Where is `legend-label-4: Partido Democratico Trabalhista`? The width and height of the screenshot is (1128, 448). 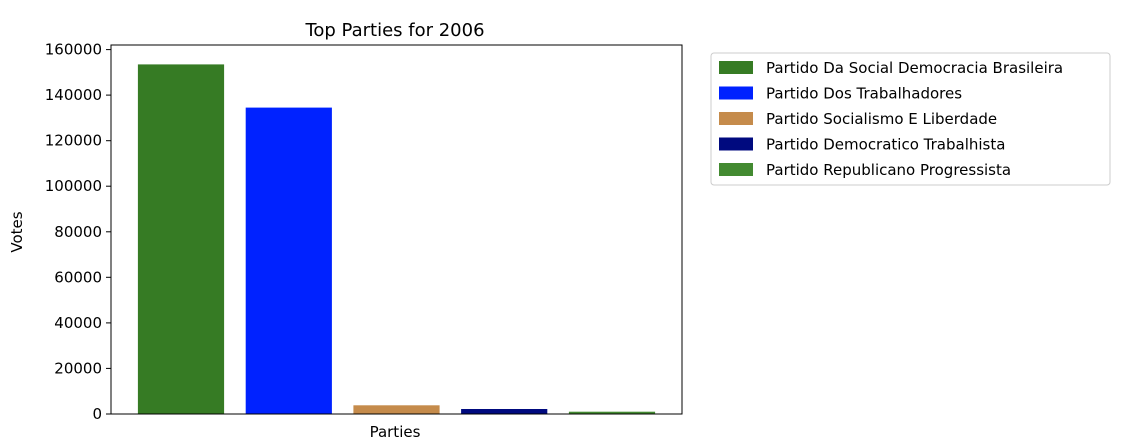
legend-label-4: Partido Democratico Trabalhista is located at coordinates (885, 145).